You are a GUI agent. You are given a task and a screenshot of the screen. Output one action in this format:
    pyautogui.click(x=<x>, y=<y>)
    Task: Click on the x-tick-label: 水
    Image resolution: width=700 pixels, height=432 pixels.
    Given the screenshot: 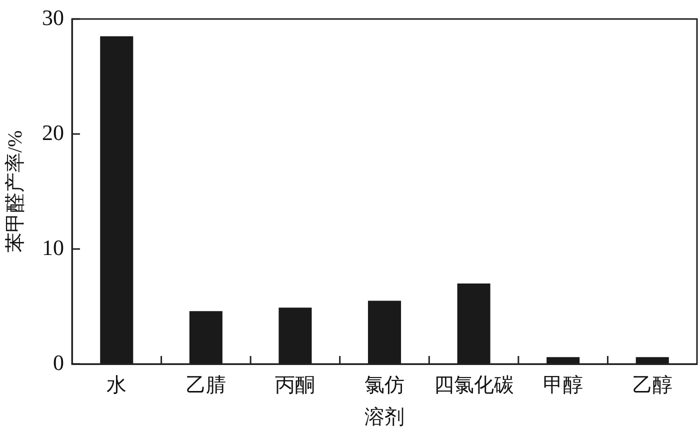 What is the action you would take?
    pyautogui.click(x=116, y=385)
    